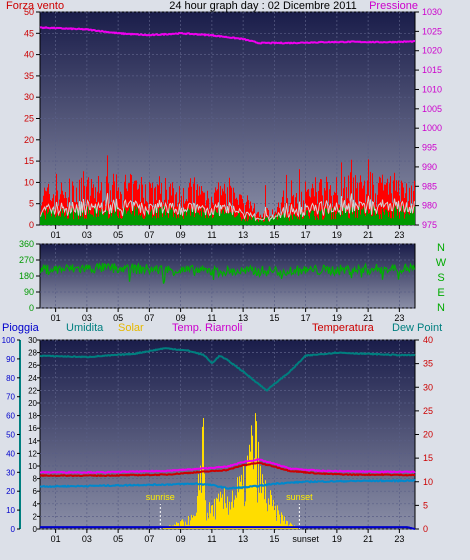 This screenshot has height=560, width=470. Describe the element at coordinates (118, 235) in the screenshot. I see `wind-xlabel-05: 05` at that location.